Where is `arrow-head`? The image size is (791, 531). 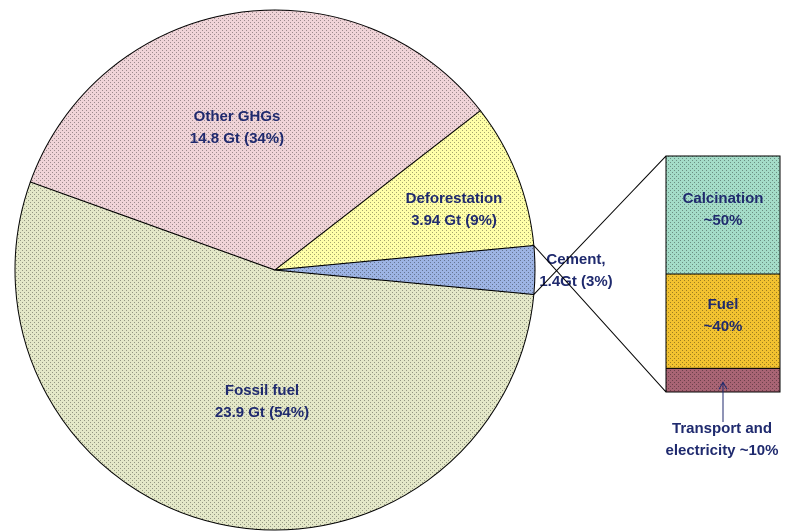 arrow-head is located at coordinates (723, 385).